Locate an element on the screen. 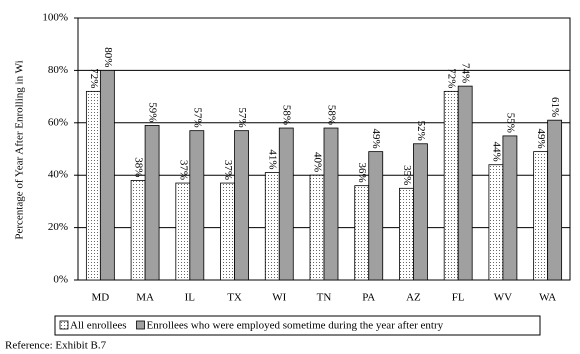  value-label: 36% is located at coordinates (362, 173).